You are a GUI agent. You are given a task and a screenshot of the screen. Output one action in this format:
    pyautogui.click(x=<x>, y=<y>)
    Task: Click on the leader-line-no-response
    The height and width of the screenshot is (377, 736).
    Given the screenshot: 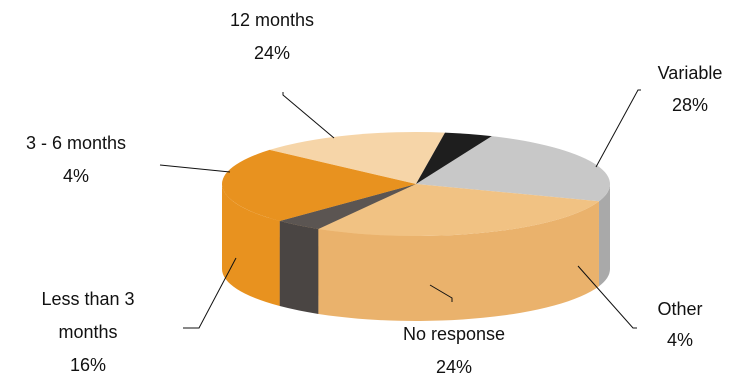 What is the action you would take?
    pyautogui.click(x=441, y=293)
    